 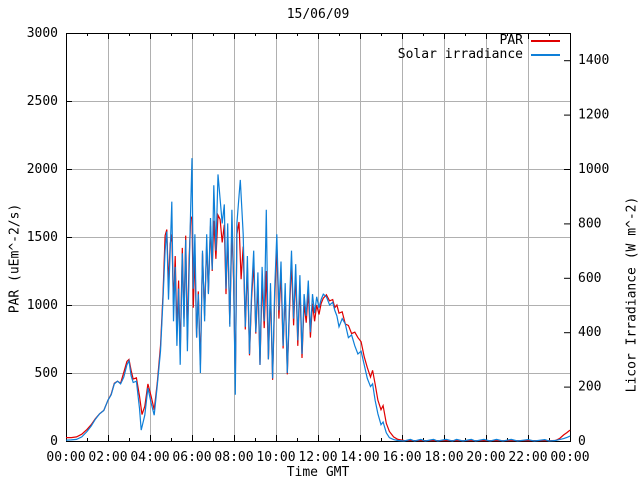 What do you see at coordinates (42, 33) in the screenshot?
I see `y-left-tick-label: 3000` at bounding box center [42, 33].